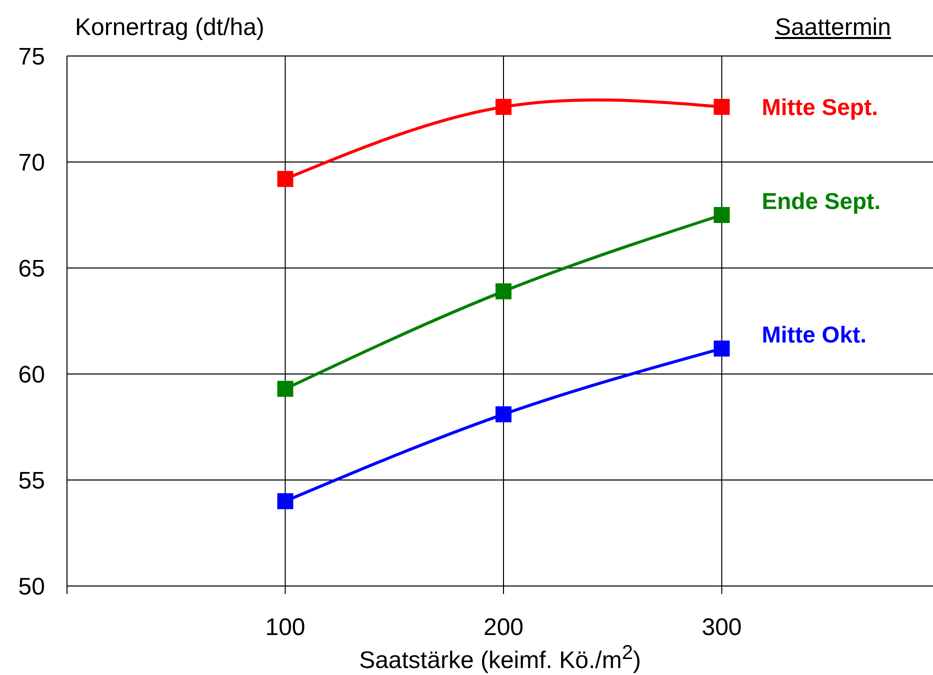 The image size is (933, 675). What do you see at coordinates (832, 28) in the screenshot?
I see `legend-title: Saattermin` at bounding box center [832, 28].